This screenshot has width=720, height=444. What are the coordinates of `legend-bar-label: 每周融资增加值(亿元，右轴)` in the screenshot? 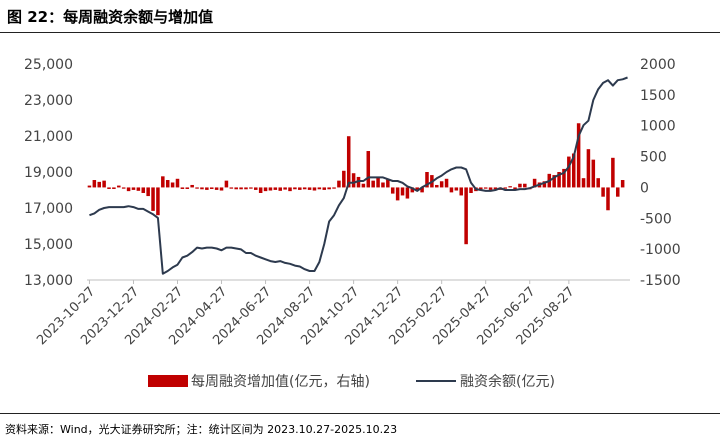 It's located at (280, 382).